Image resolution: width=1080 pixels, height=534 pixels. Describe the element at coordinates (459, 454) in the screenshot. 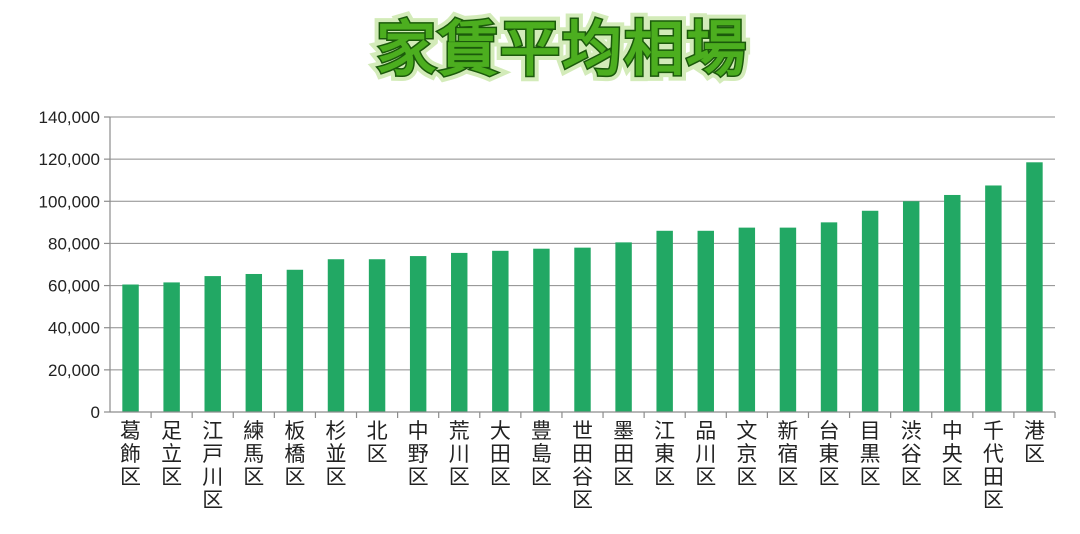

I see `x-axis-tick-label: 荒川区` at that location.